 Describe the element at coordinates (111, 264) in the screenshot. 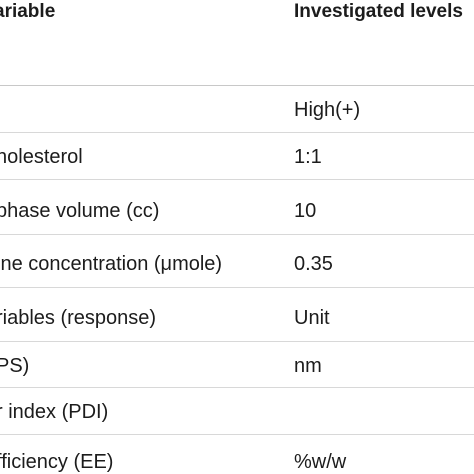

I see `row-variable: ine concentration (μmole)` at that location.